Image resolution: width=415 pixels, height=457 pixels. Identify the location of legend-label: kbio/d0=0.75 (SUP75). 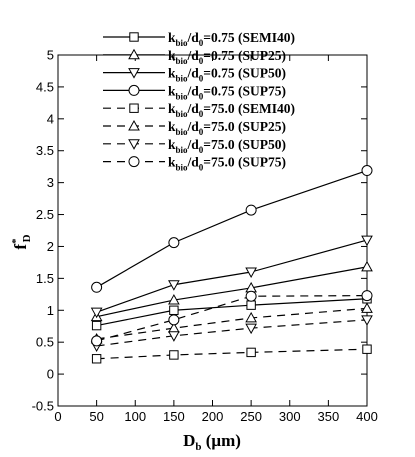
(227, 92).